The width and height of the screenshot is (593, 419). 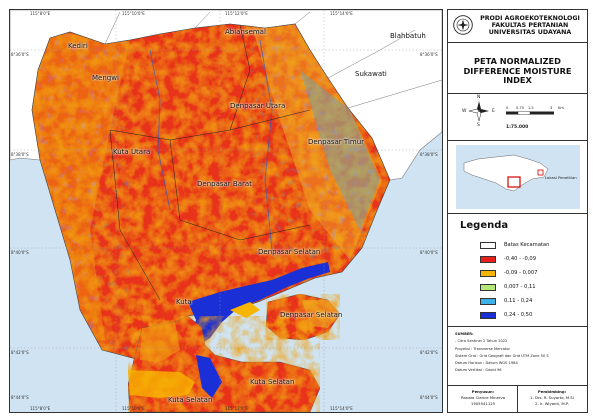 What do you see at coordinates (224, 184) in the screenshot?
I see `place-label: Denpasar Barat` at bounding box center [224, 184].